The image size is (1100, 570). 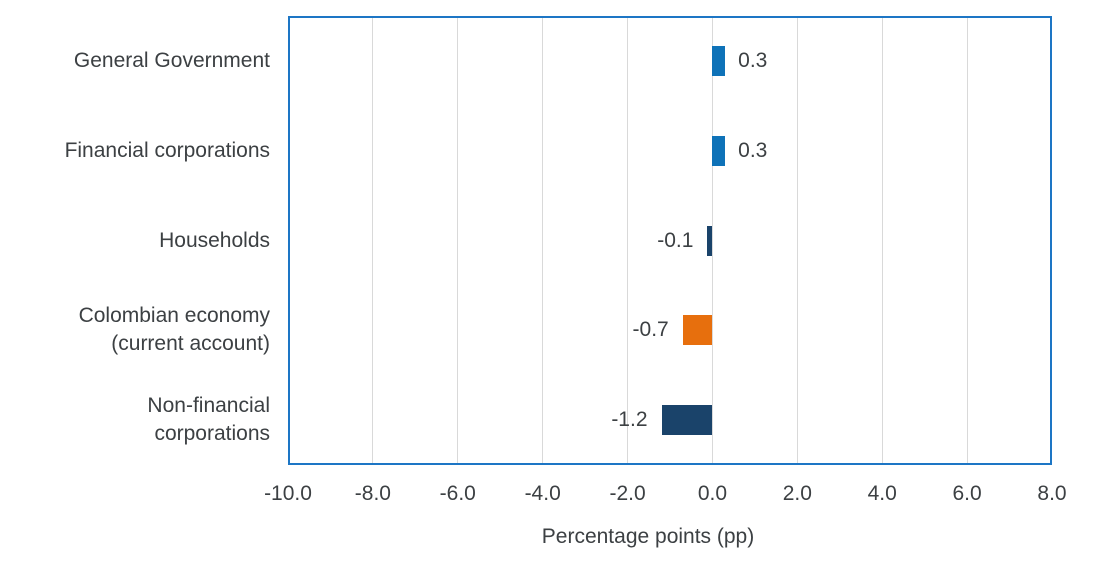 I want to click on x-tick-label: -2.0, so click(x=627, y=493).